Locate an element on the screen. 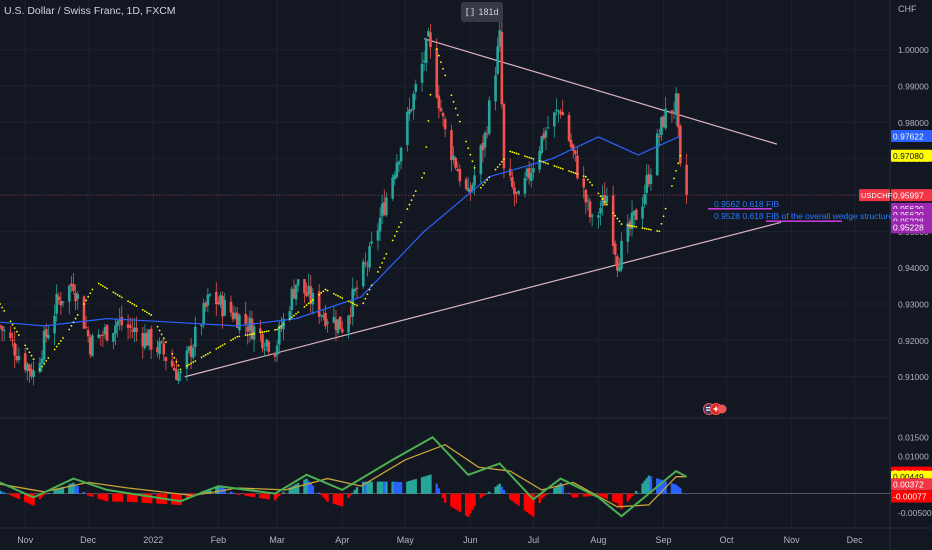 The image size is (932, 550). macd-tag-label: -0.00077 is located at coordinates (910, 497).